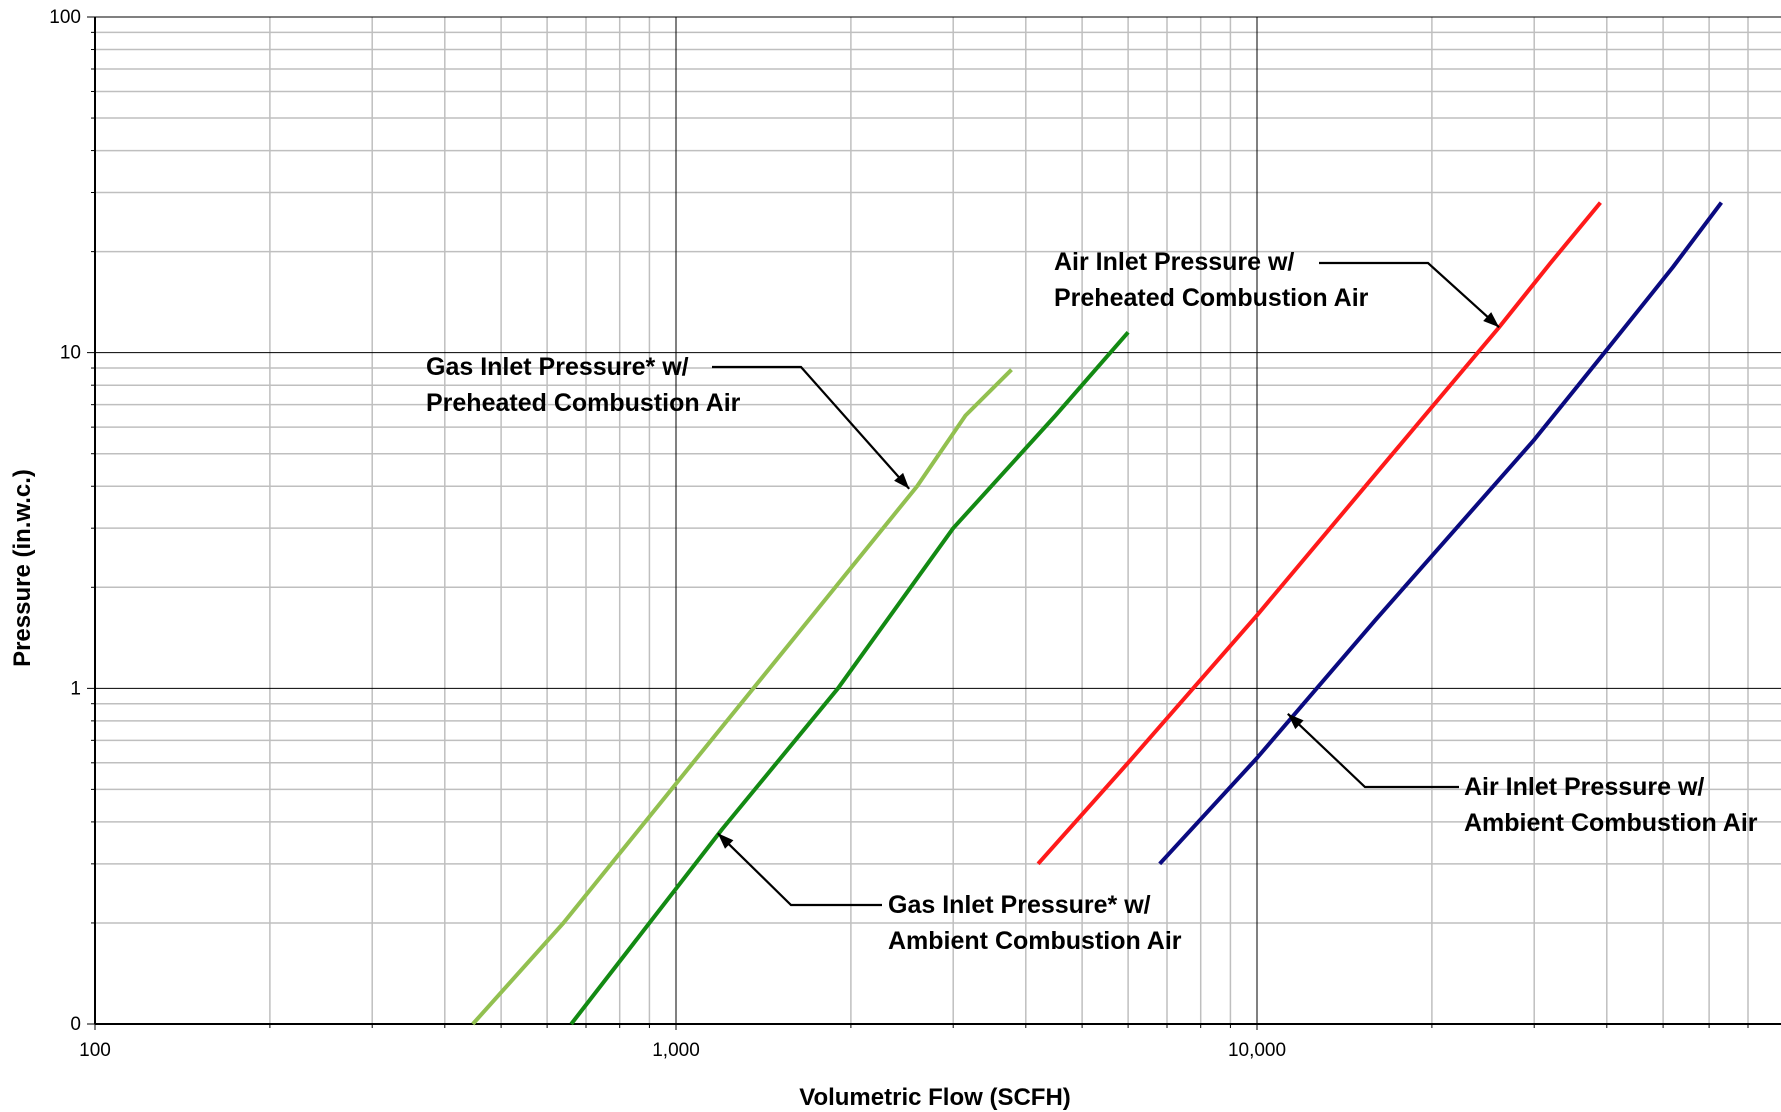 Image resolution: width=1781 pixels, height=1112 pixels. I want to click on annotation-label-2: Ambient Combustion Air, so click(1035, 941).